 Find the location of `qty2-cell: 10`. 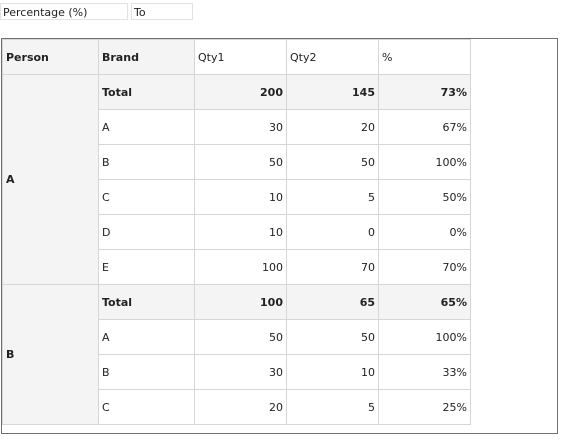

qty2-cell: 10 is located at coordinates (332, 372).